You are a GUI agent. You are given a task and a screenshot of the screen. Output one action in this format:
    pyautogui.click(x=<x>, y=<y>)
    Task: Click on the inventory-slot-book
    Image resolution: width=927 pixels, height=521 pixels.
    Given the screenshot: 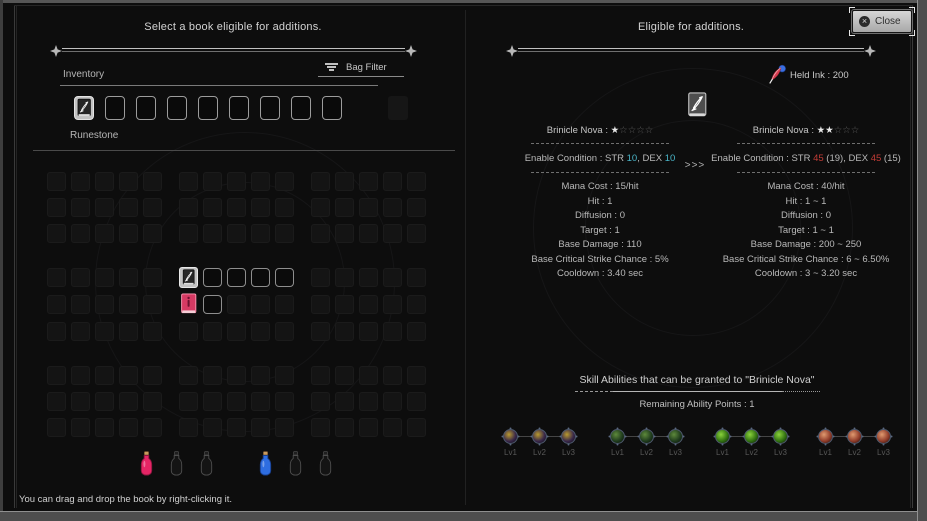 What is the action you would take?
    pyautogui.click(x=84, y=108)
    